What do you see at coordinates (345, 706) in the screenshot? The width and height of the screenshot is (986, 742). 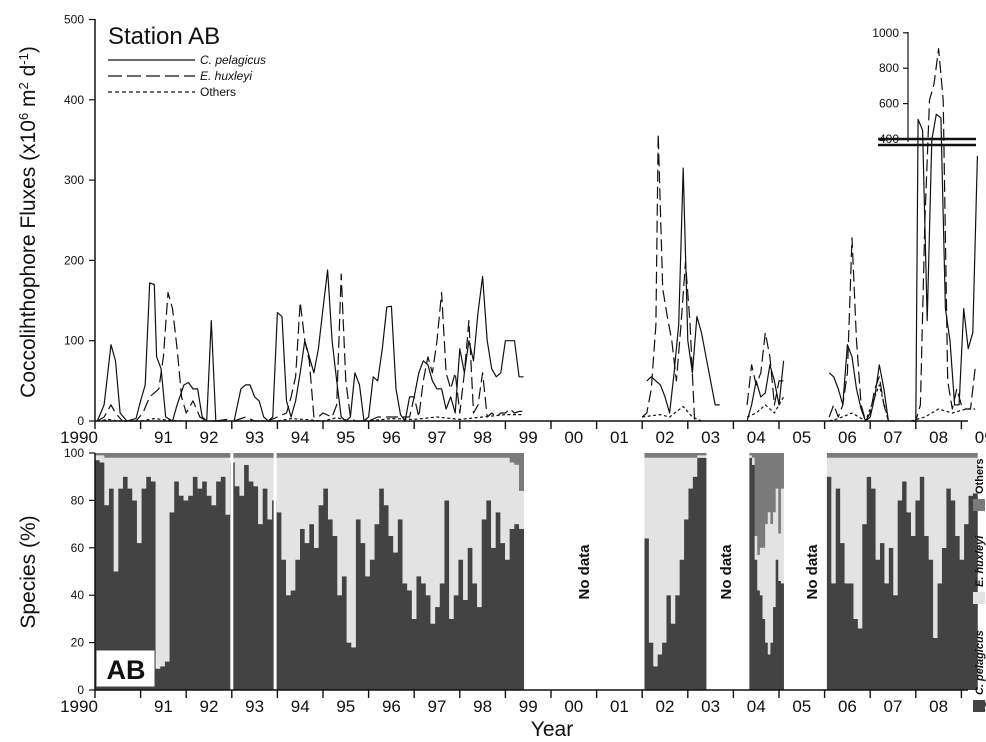 I see `species-x-tick-label: 95` at bounding box center [345, 706].